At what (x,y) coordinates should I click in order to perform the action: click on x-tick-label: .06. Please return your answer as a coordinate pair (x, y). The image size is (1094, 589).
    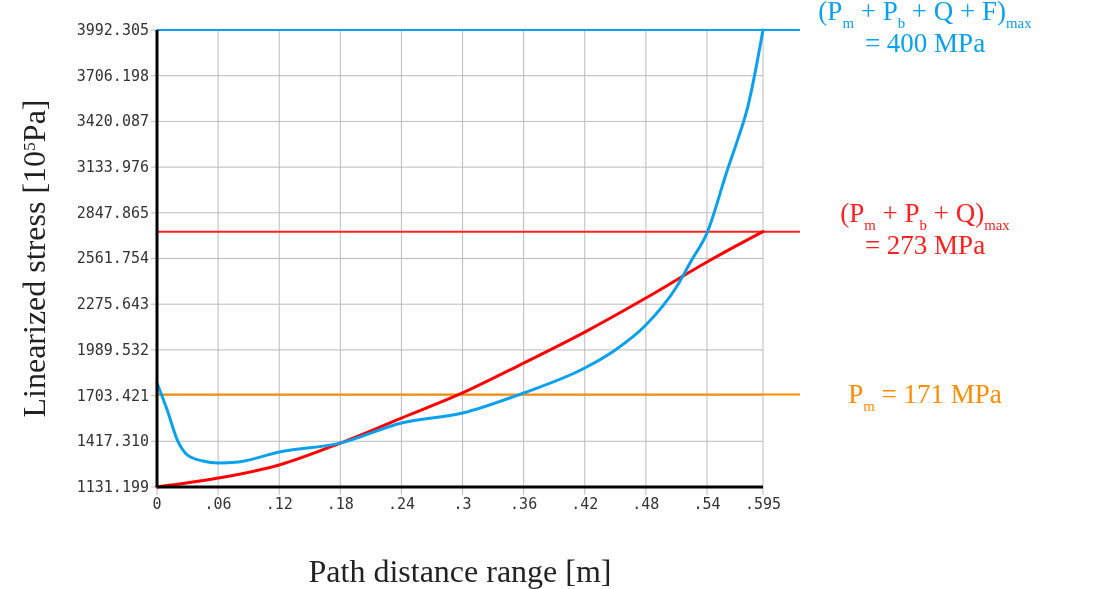
    Looking at the image, I should click on (218, 504).